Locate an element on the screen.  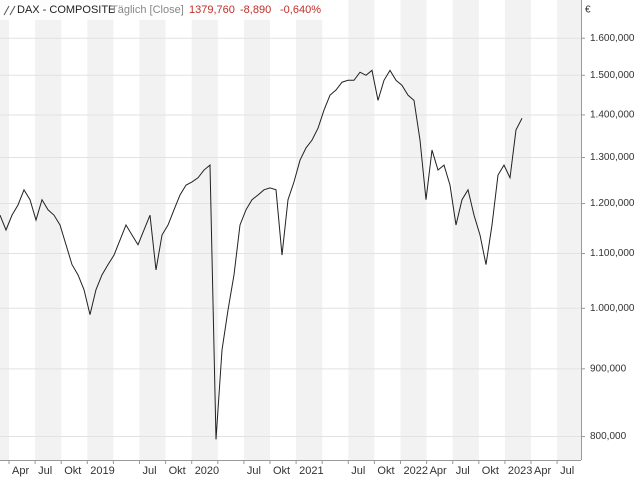
currency: € is located at coordinates (588, 10).